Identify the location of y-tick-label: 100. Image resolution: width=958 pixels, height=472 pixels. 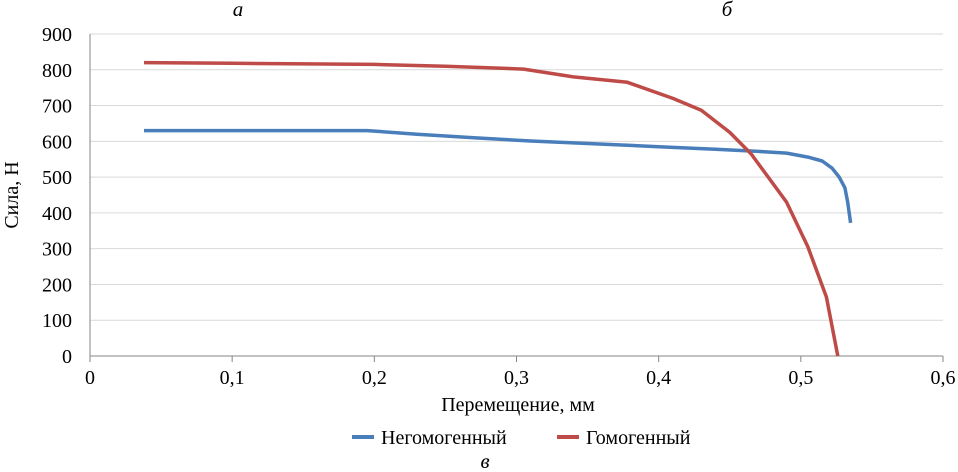
(57, 321).